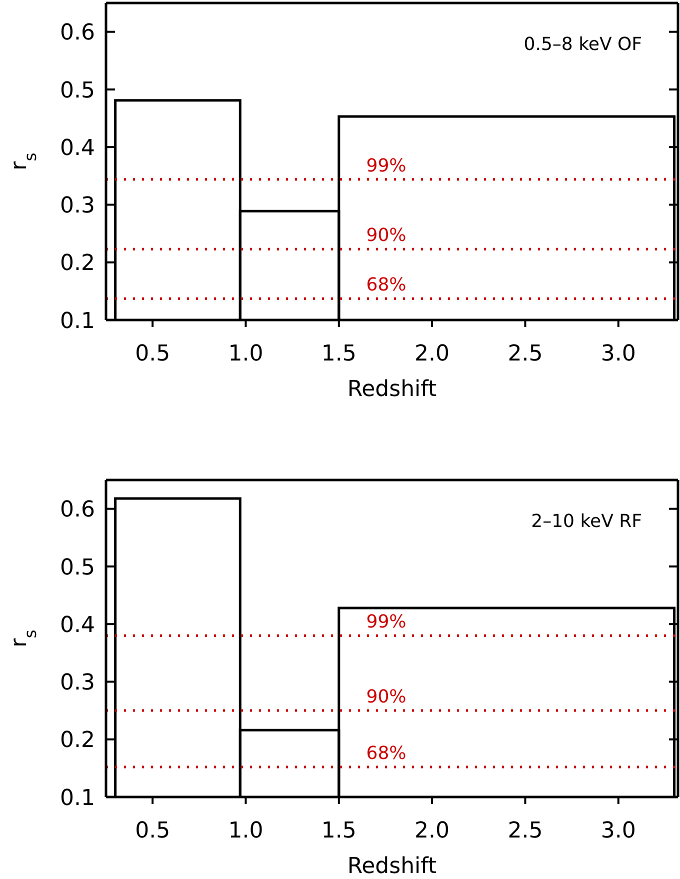 The image size is (680, 879). I want to click on annotation: 2–10 keV RF, so click(586, 521).